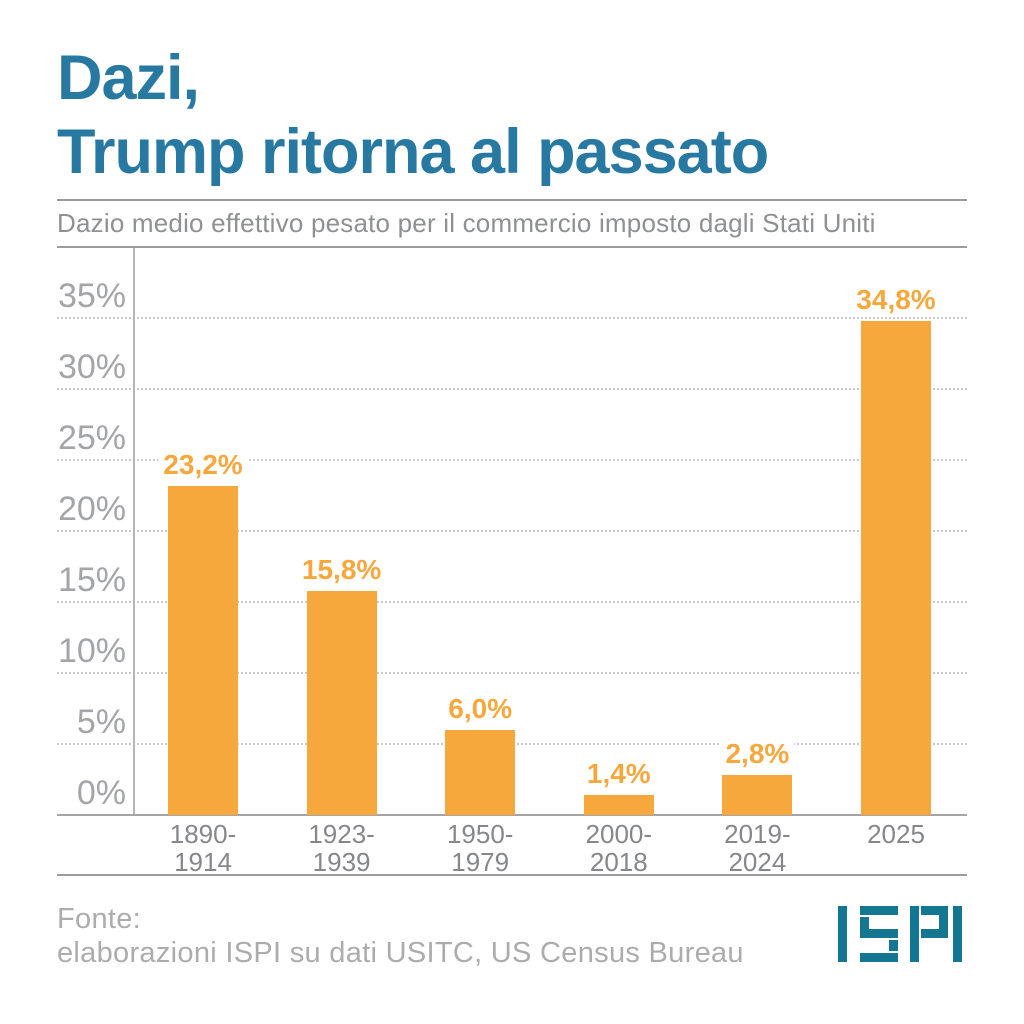 The image size is (1024, 1024). Describe the element at coordinates (896, 300) in the screenshot. I see `bar-value-label-6: 34,8%` at that location.